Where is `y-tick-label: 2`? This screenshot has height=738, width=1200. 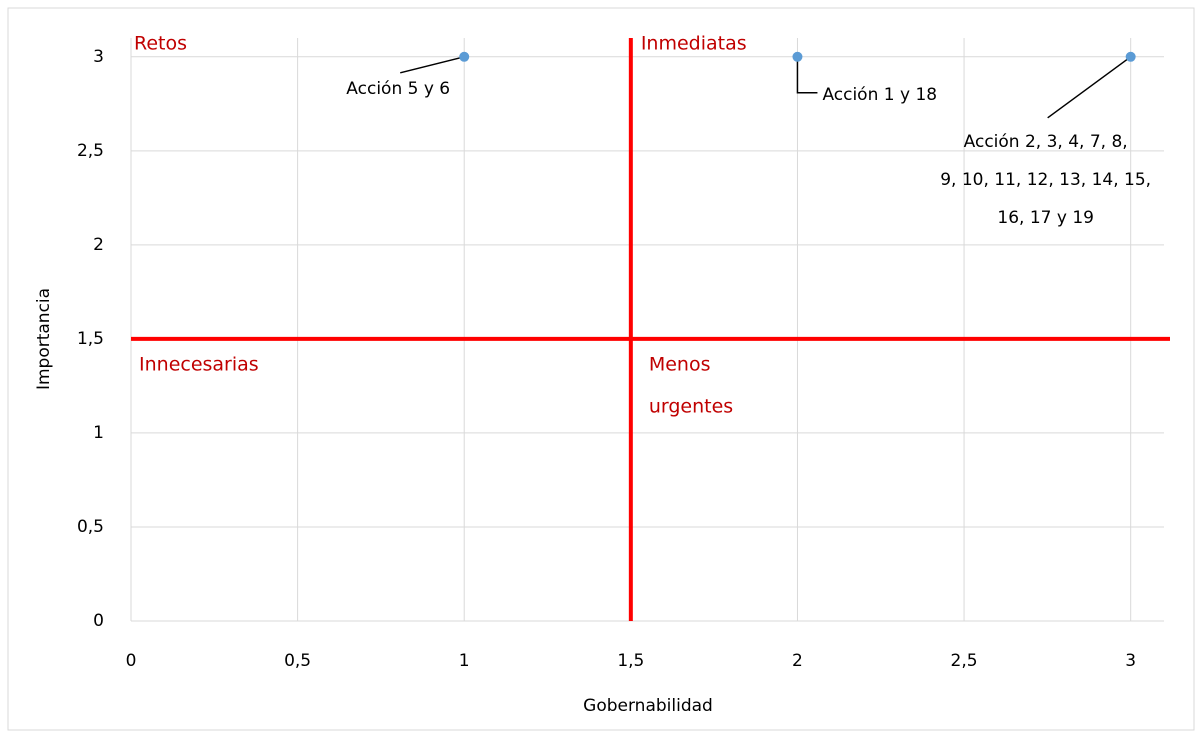
y-tick-label: 2 is located at coordinates (98, 245).